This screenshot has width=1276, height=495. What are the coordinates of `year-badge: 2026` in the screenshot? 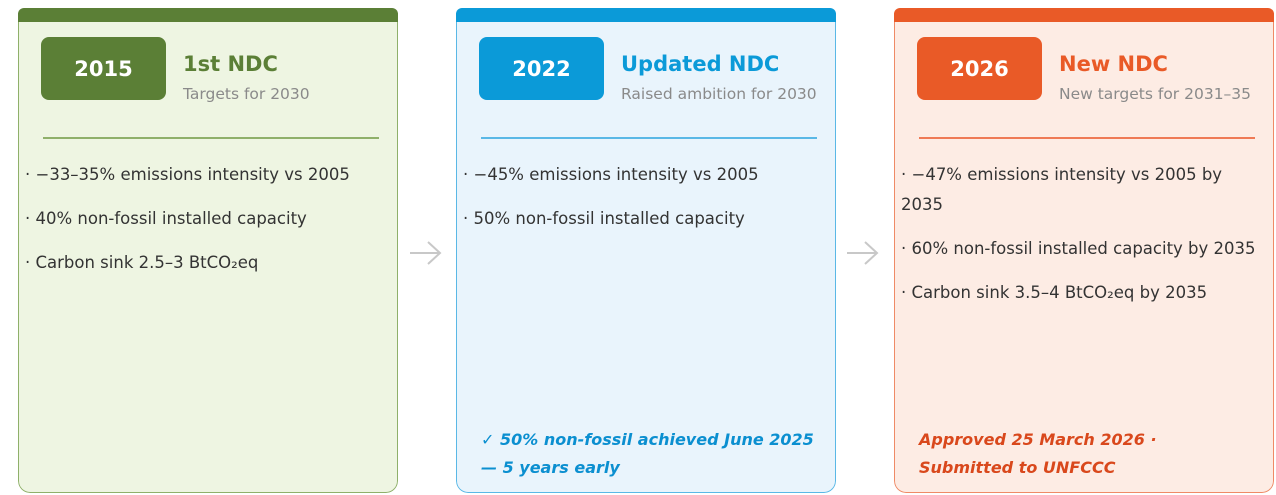 It's located at (979, 68).